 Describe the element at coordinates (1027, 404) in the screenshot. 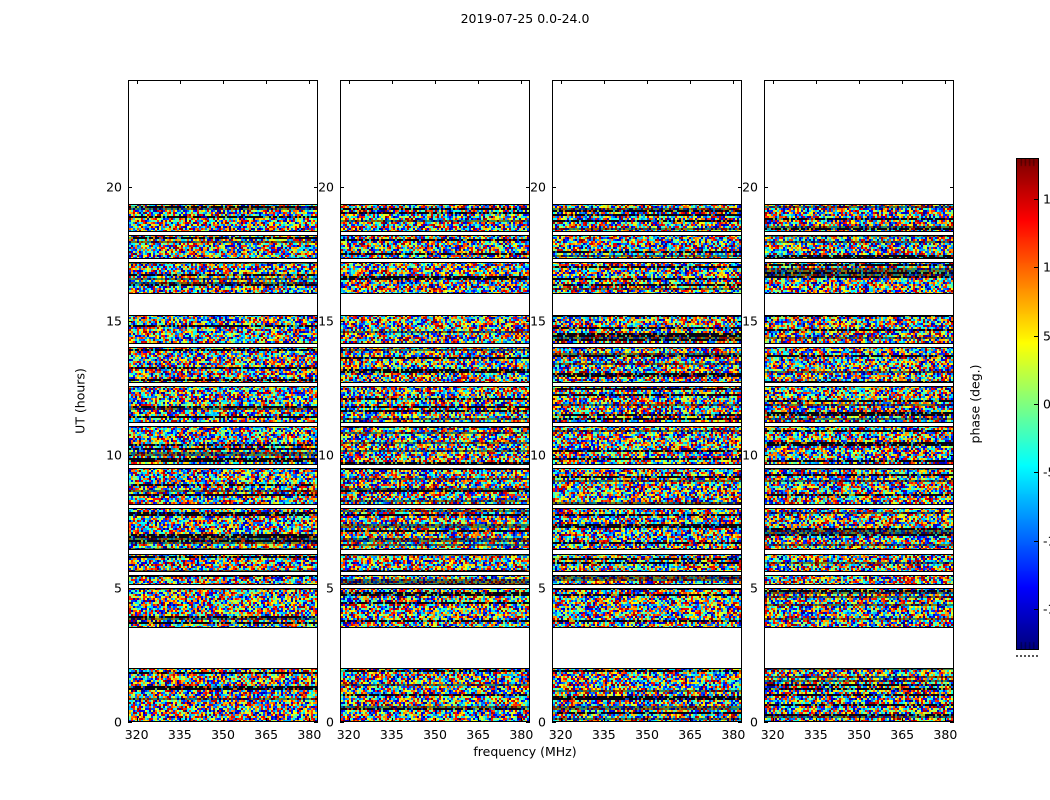

I see `colorbar-gradient` at that location.